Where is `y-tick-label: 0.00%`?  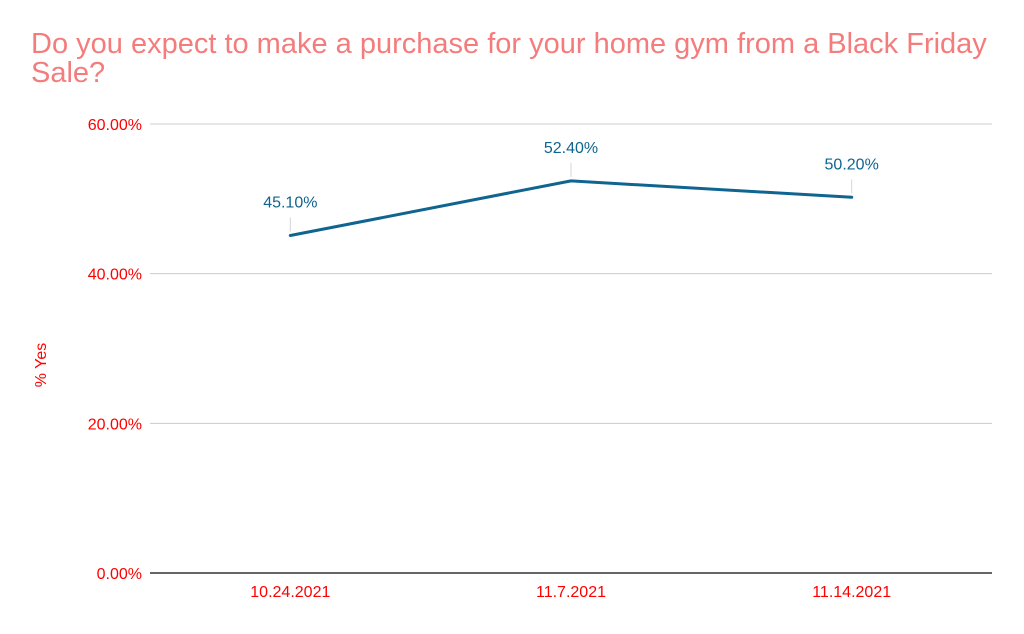
y-tick-label: 0.00% is located at coordinates (119, 574).